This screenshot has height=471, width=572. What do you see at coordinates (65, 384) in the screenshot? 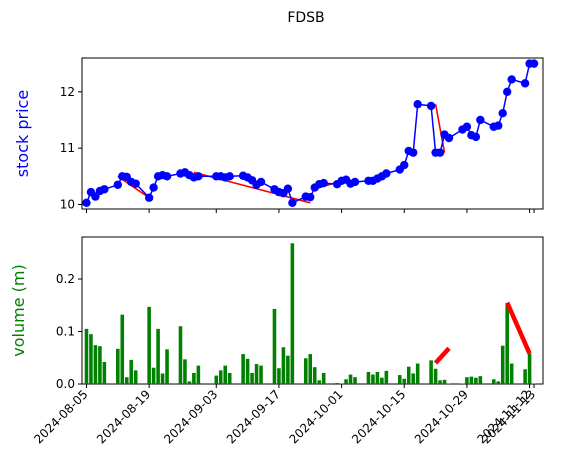
I see `volume-y-tick-label: 0.0` at bounding box center [65, 384].